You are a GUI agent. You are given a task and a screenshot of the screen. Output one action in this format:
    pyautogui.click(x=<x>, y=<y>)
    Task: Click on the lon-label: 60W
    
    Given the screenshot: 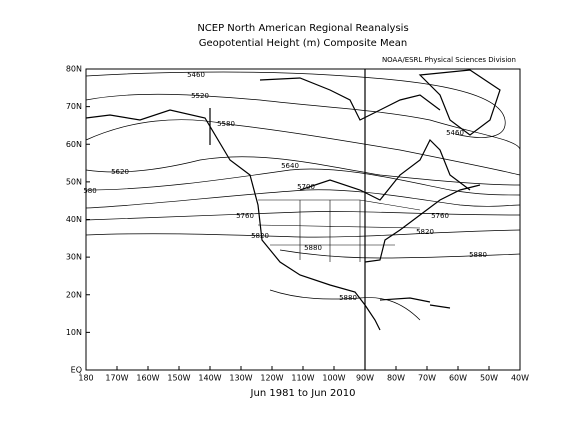 What is the action you would take?
    pyautogui.click(x=458, y=378)
    